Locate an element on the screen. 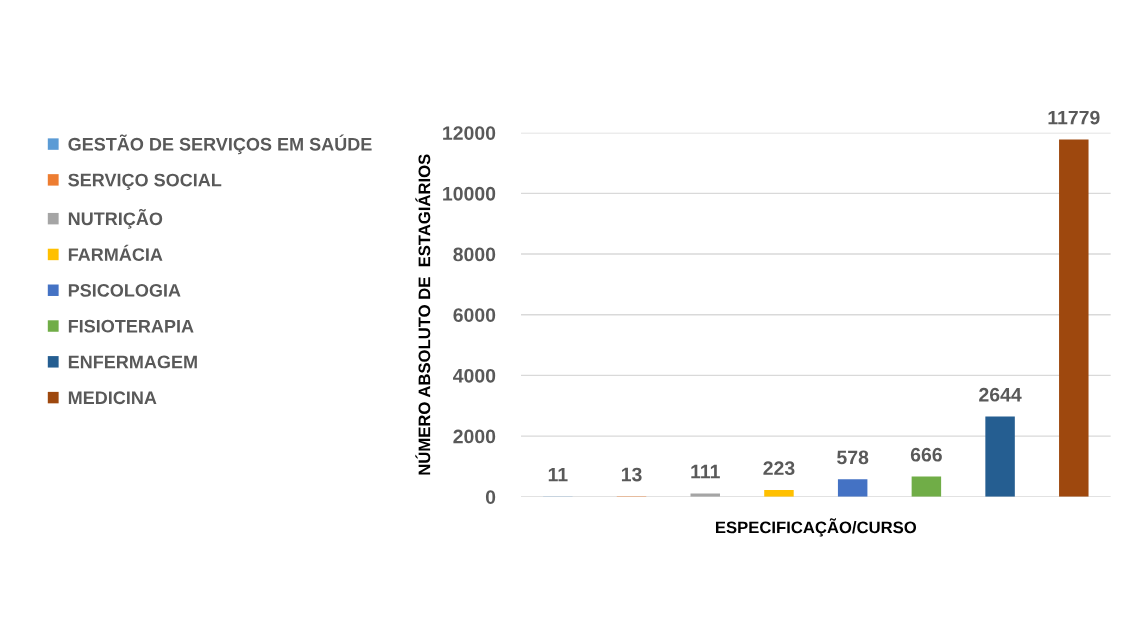 The height and width of the screenshot is (632, 1145). y-tick-label: 2000 is located at coordinates (474, 436).